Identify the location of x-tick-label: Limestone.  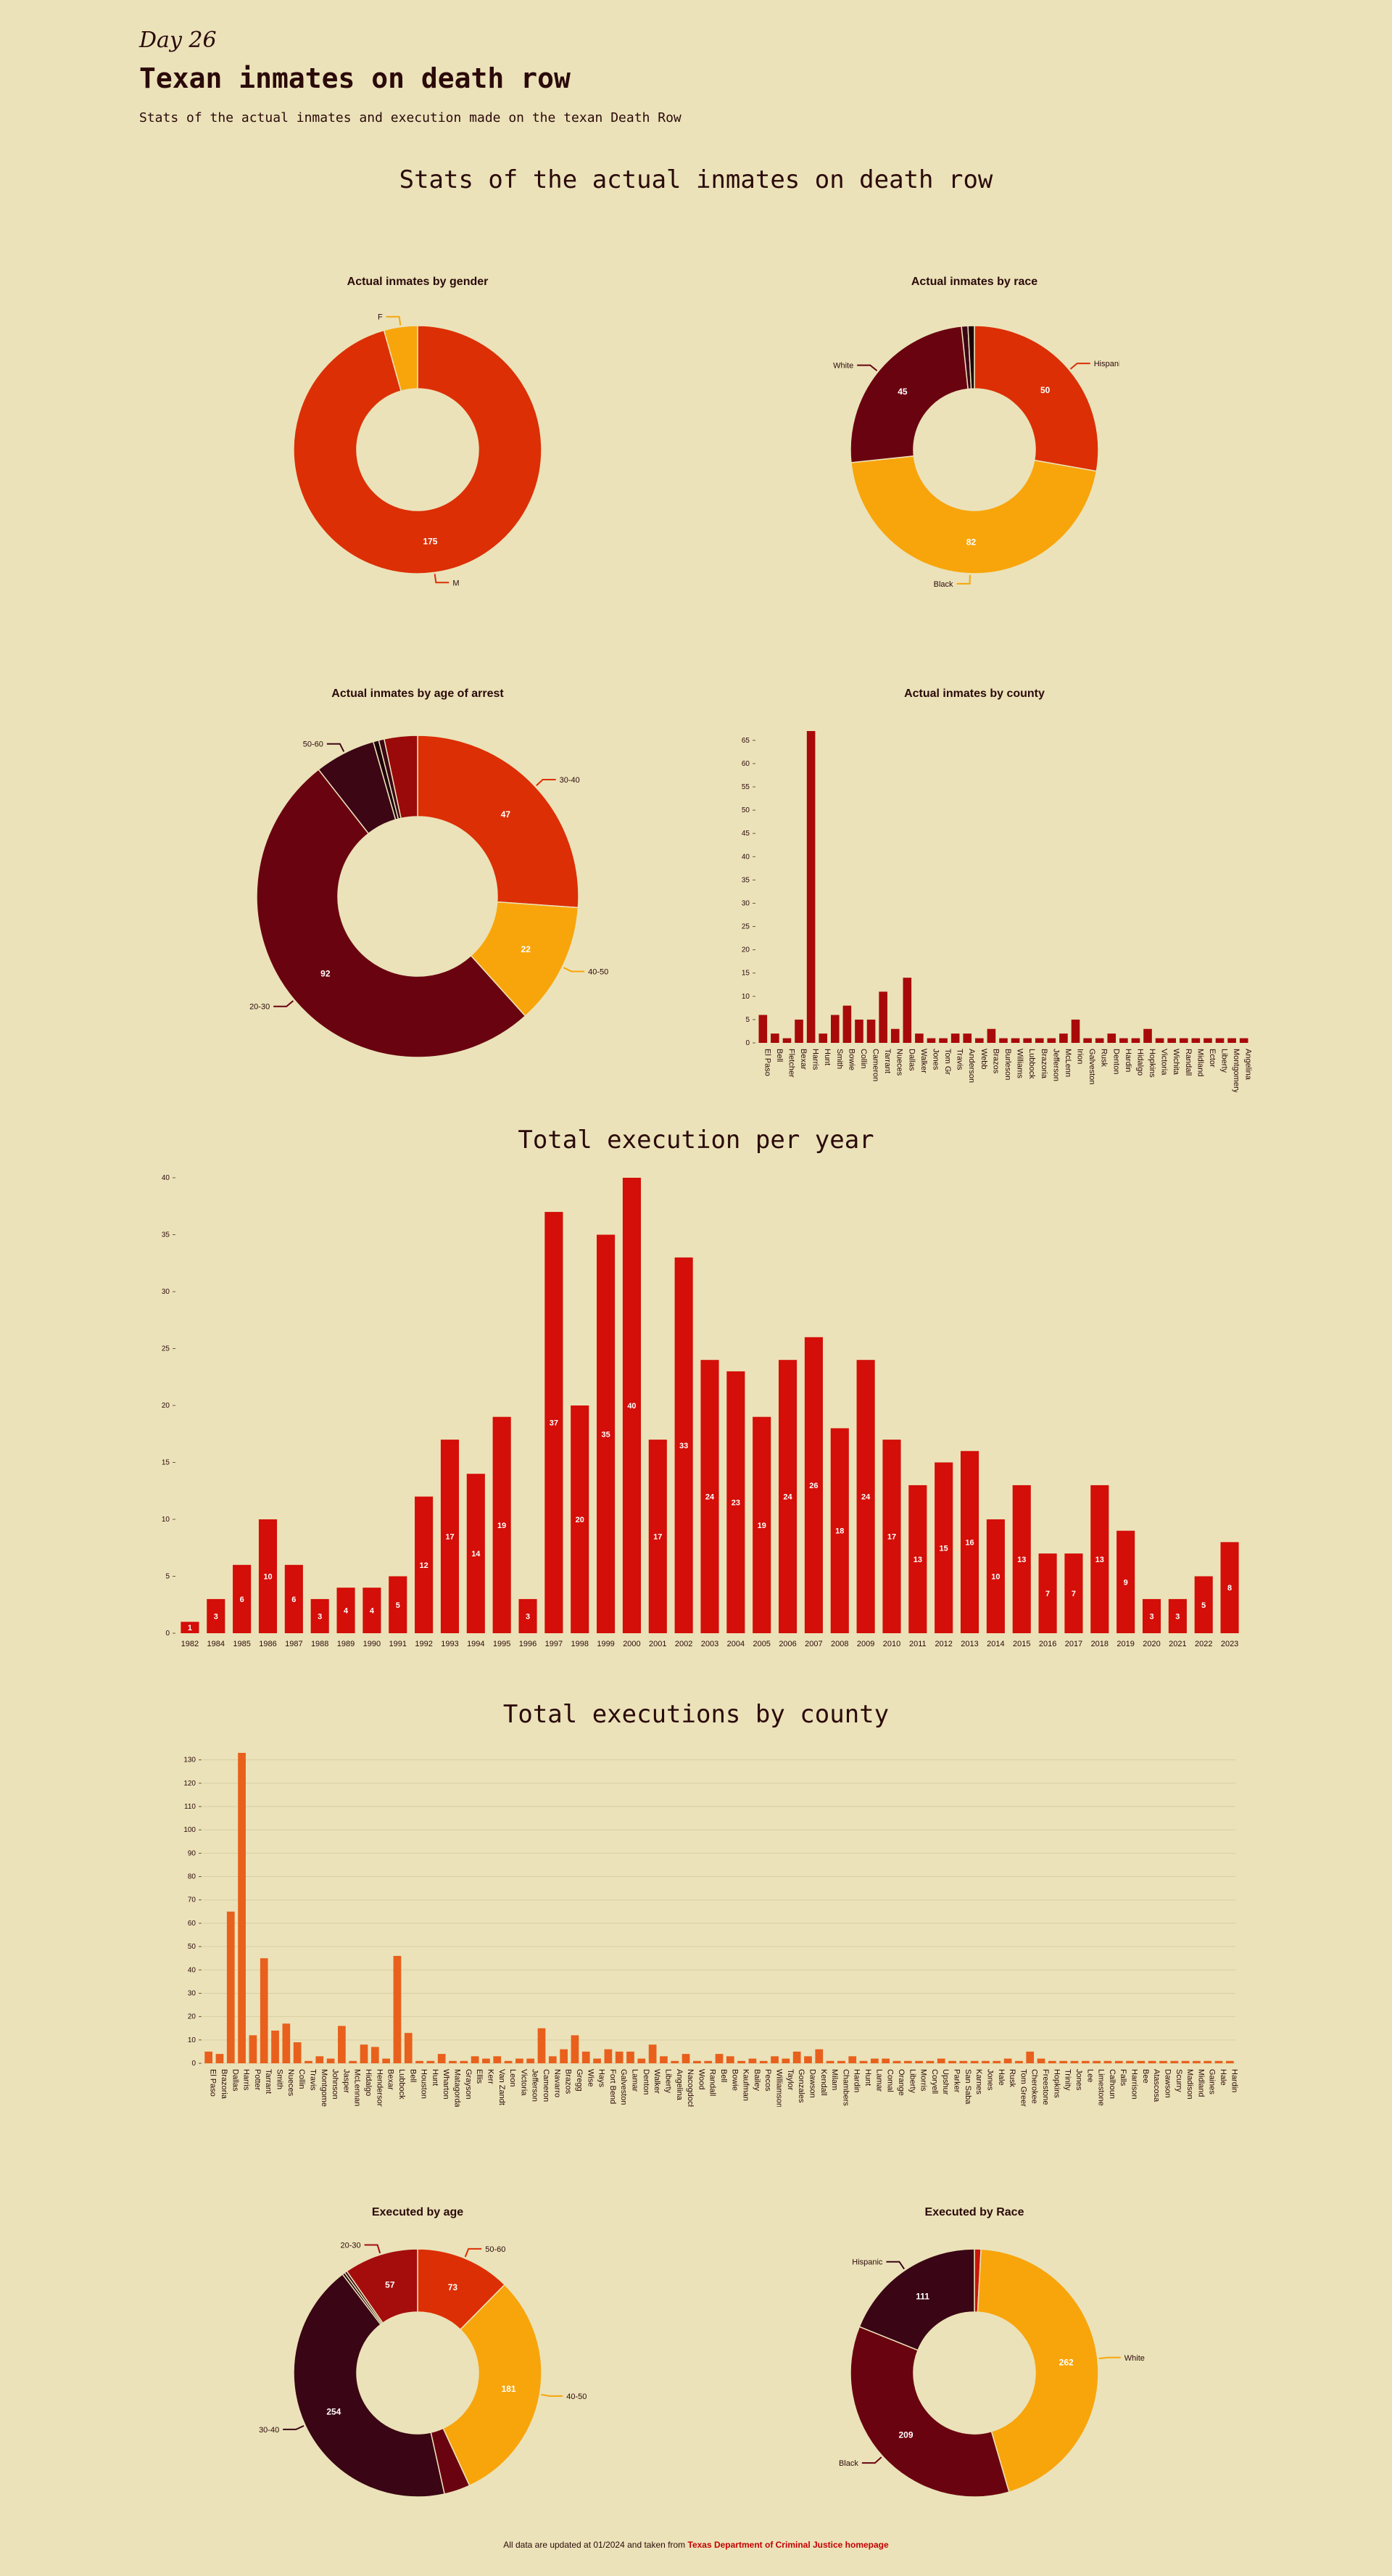
(1101, 2087).